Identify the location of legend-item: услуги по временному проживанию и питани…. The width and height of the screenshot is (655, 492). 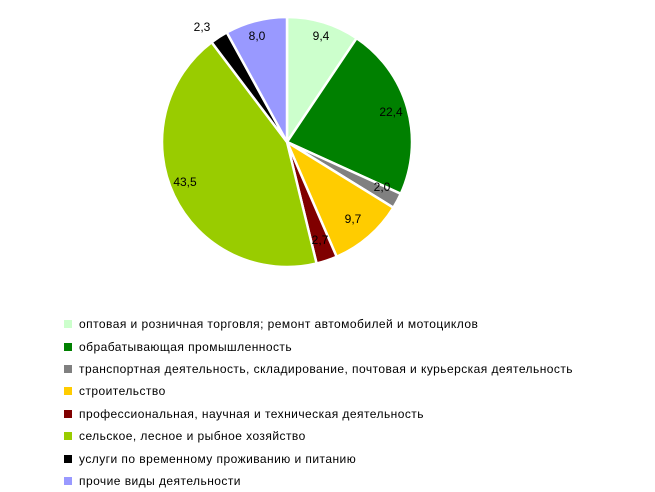
(354, 458).